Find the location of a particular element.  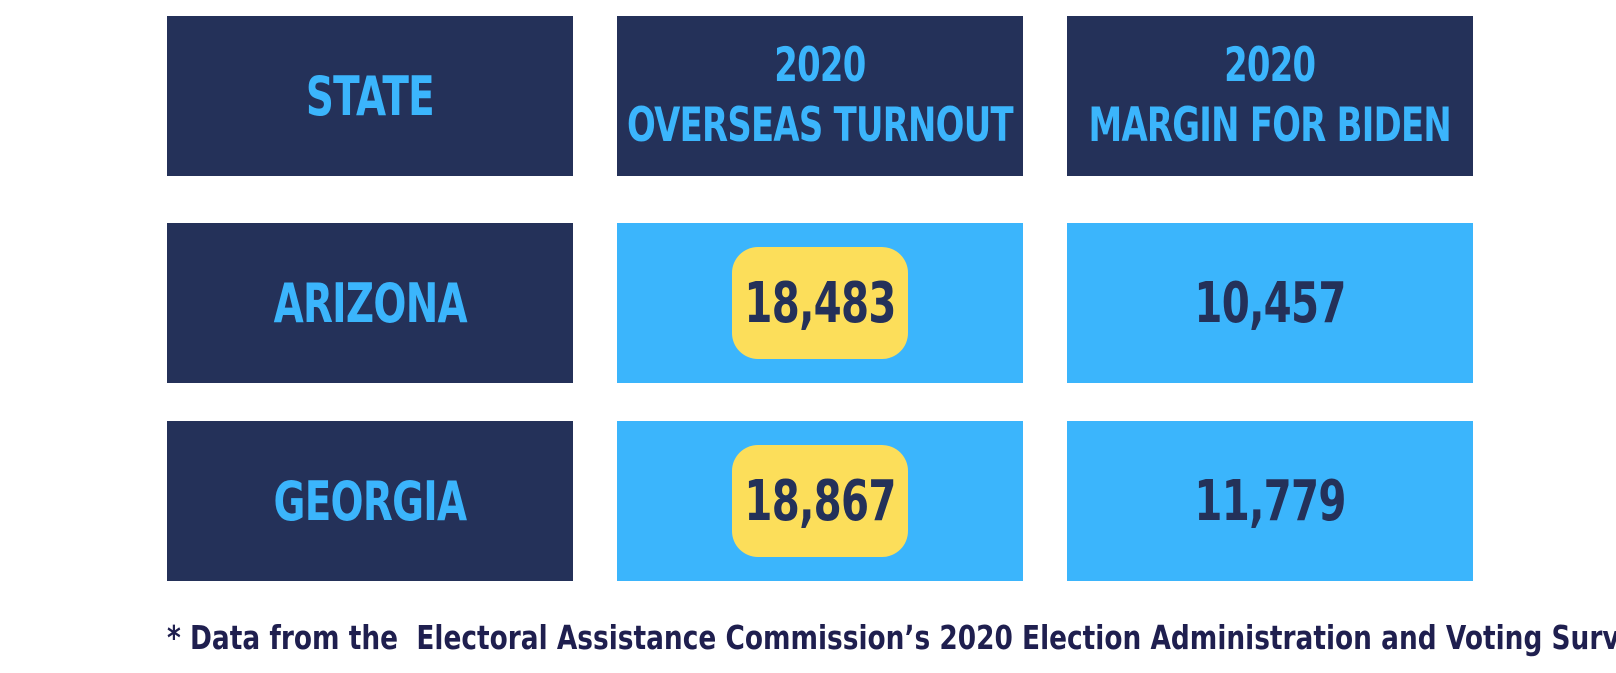

row-georgia-state-cell: GEORGIA is located at coordinates (370, 501).